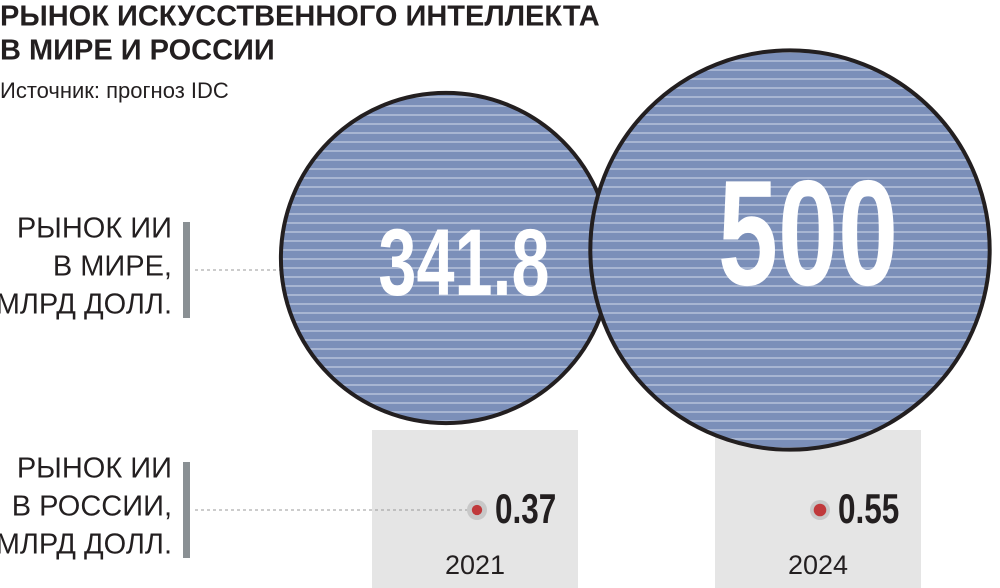  Describe the element at coordinates (137, 51) in the screenshot. I see `chart-title: В МИРЕ И РОССИИ` at that location.